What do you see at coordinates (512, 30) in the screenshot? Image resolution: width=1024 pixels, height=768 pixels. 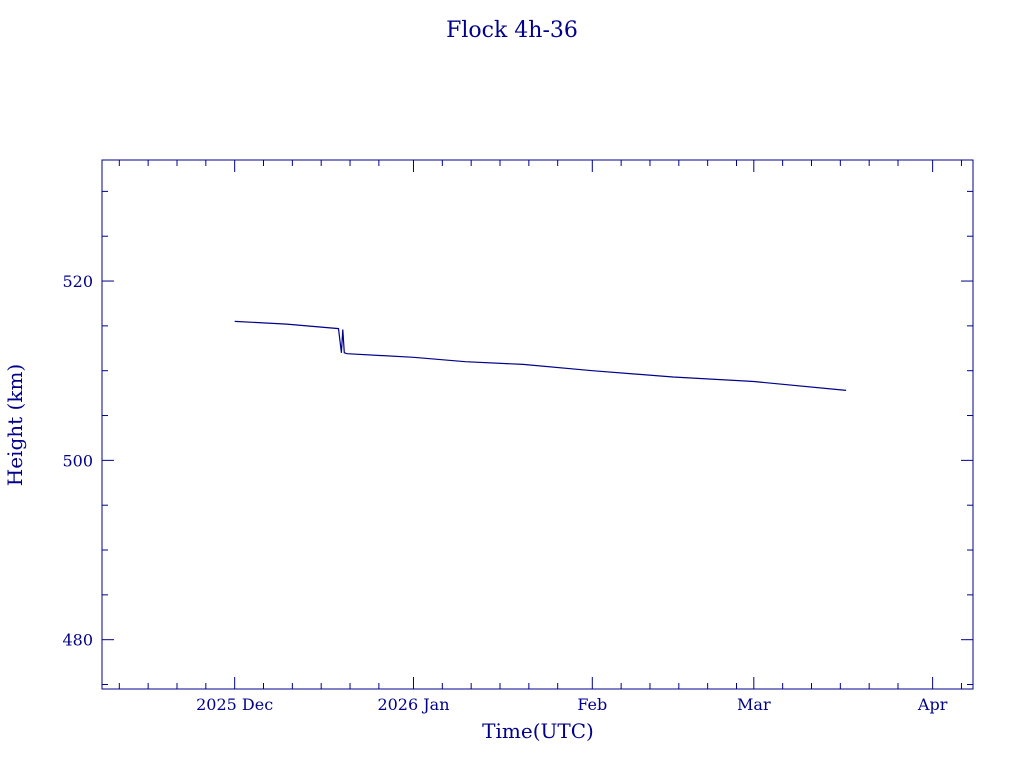 I see `chart-title: Flock 4h-36` at bounding box center [512, 30].